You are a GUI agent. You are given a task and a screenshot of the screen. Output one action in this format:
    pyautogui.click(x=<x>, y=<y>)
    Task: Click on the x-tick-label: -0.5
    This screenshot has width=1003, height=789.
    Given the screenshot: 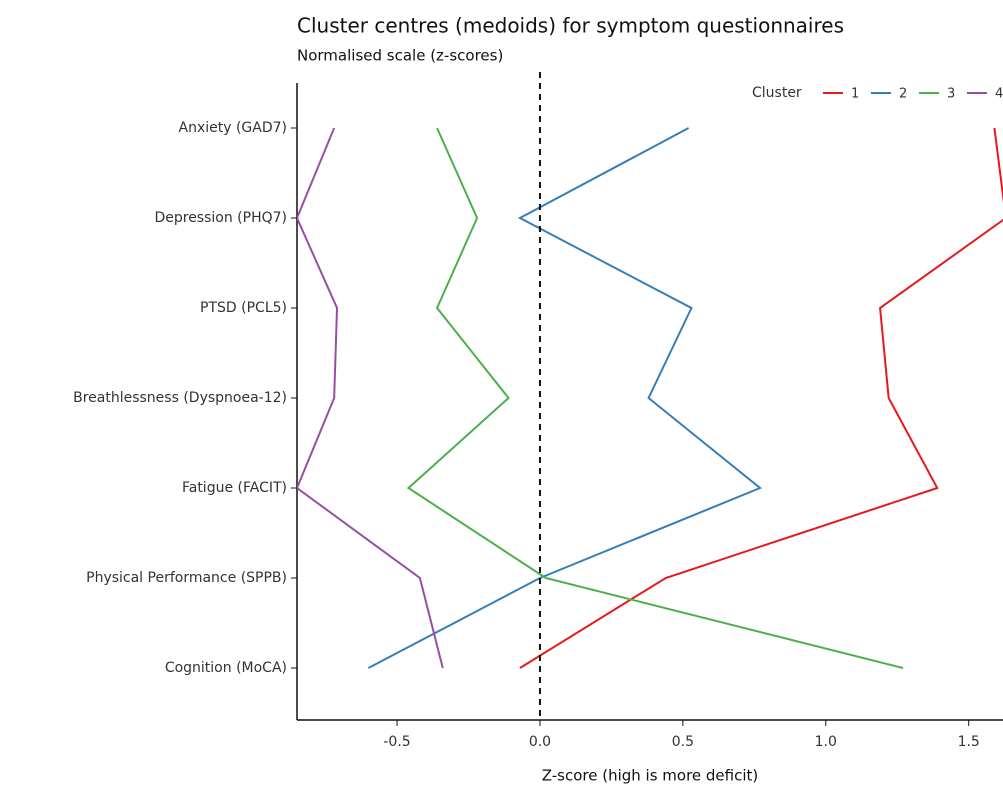 What is the action you would take?
    pyautogui.click(x=396, y=742)
    